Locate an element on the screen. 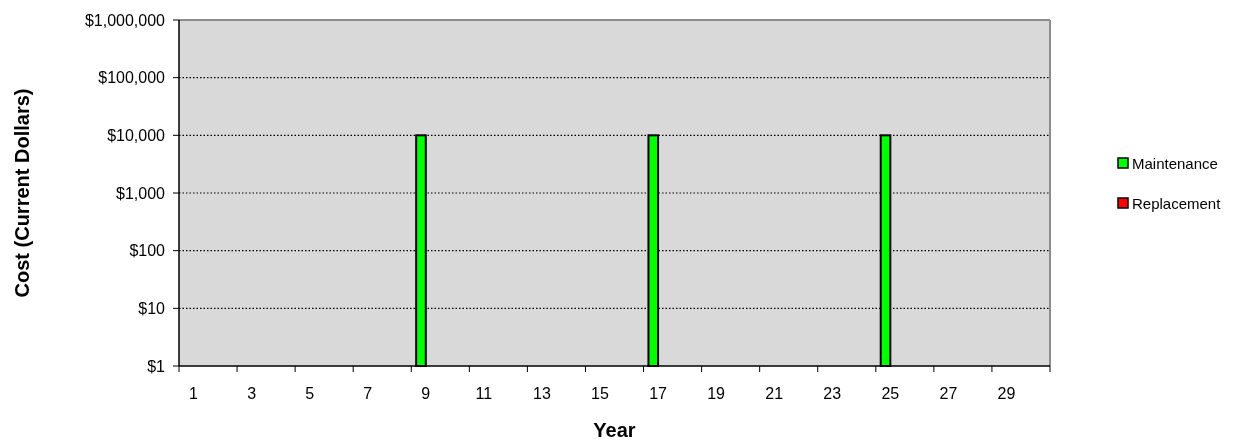  x-tick-label: 11 is located at coordinates (484, 393).